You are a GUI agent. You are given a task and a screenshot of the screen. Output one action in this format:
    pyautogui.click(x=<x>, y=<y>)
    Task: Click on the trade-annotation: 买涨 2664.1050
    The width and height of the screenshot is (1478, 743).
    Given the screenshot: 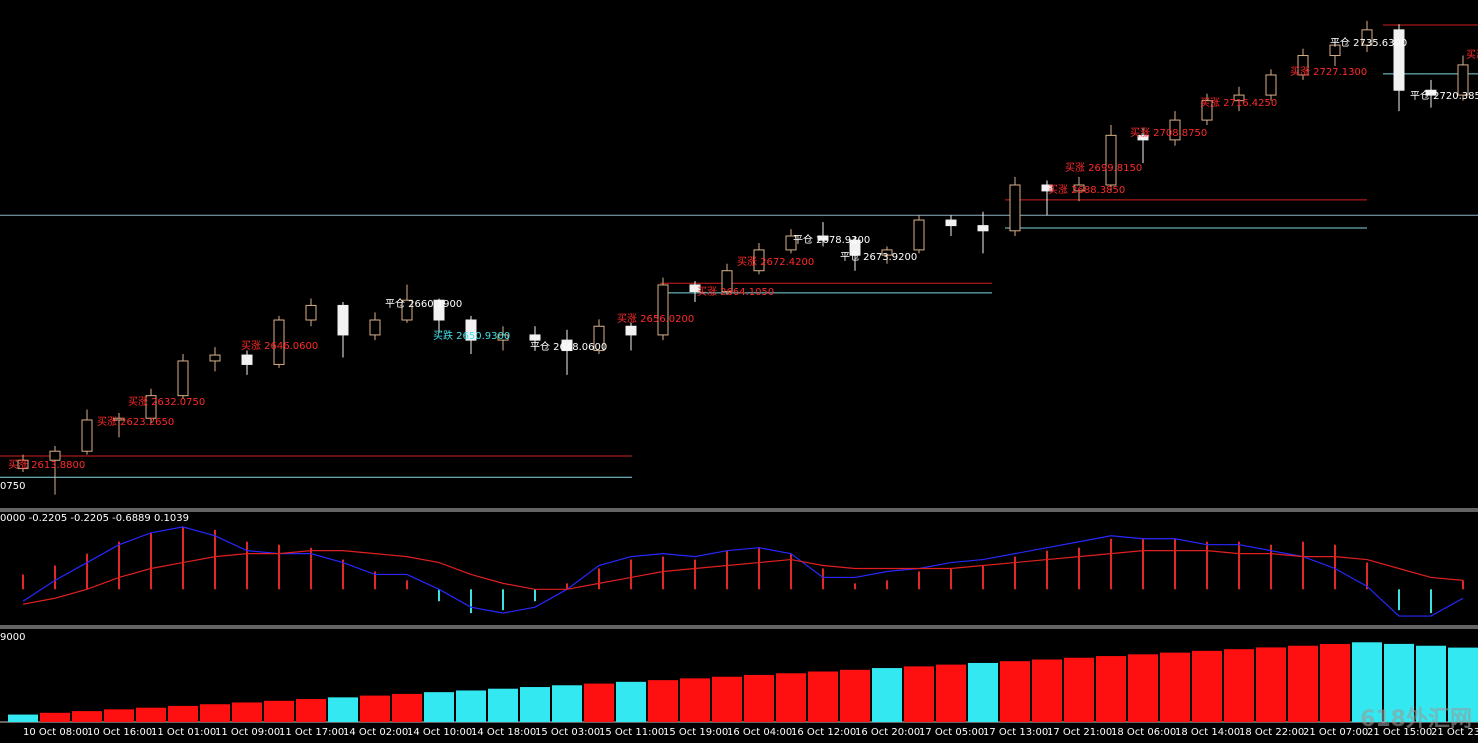 What is the action you would take?
    pyautogui.click(x=735, y=292)
    